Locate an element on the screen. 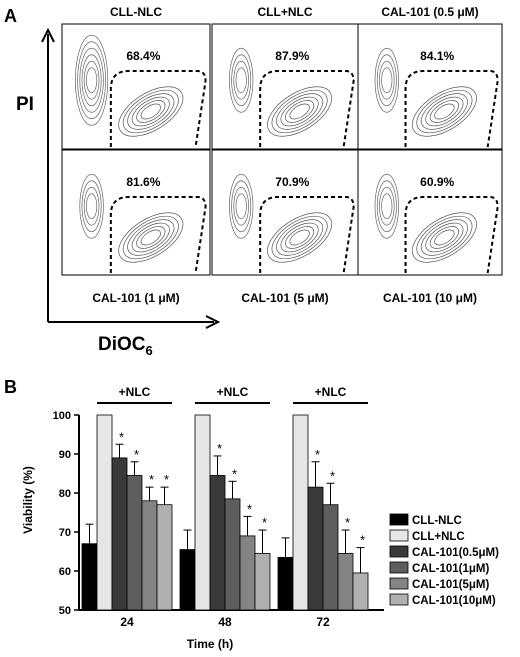 The width and height of the screenshot is (520, 657). legend-label: CAL-101(0.5μM) is located at coordinates (455, 553).